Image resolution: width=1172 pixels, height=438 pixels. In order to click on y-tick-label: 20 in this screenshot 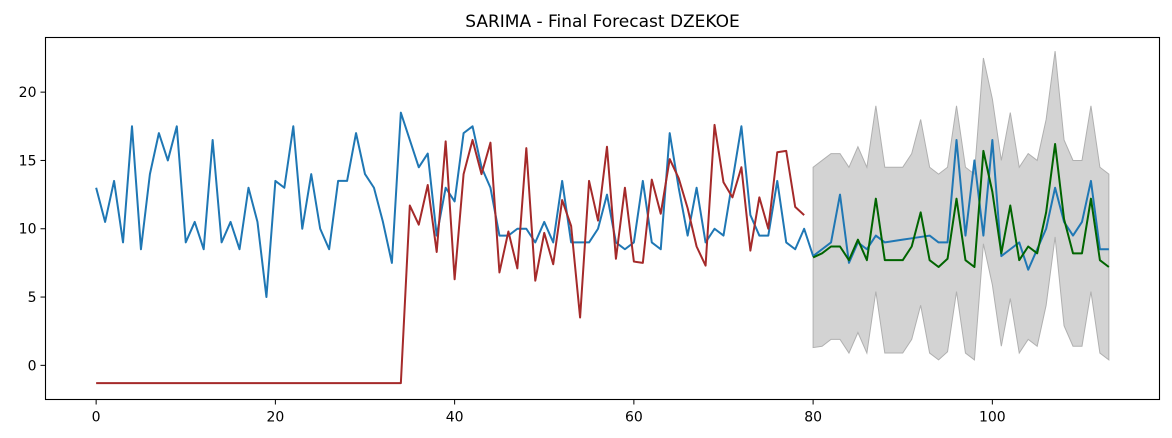, I will do `click(28, 93)`.